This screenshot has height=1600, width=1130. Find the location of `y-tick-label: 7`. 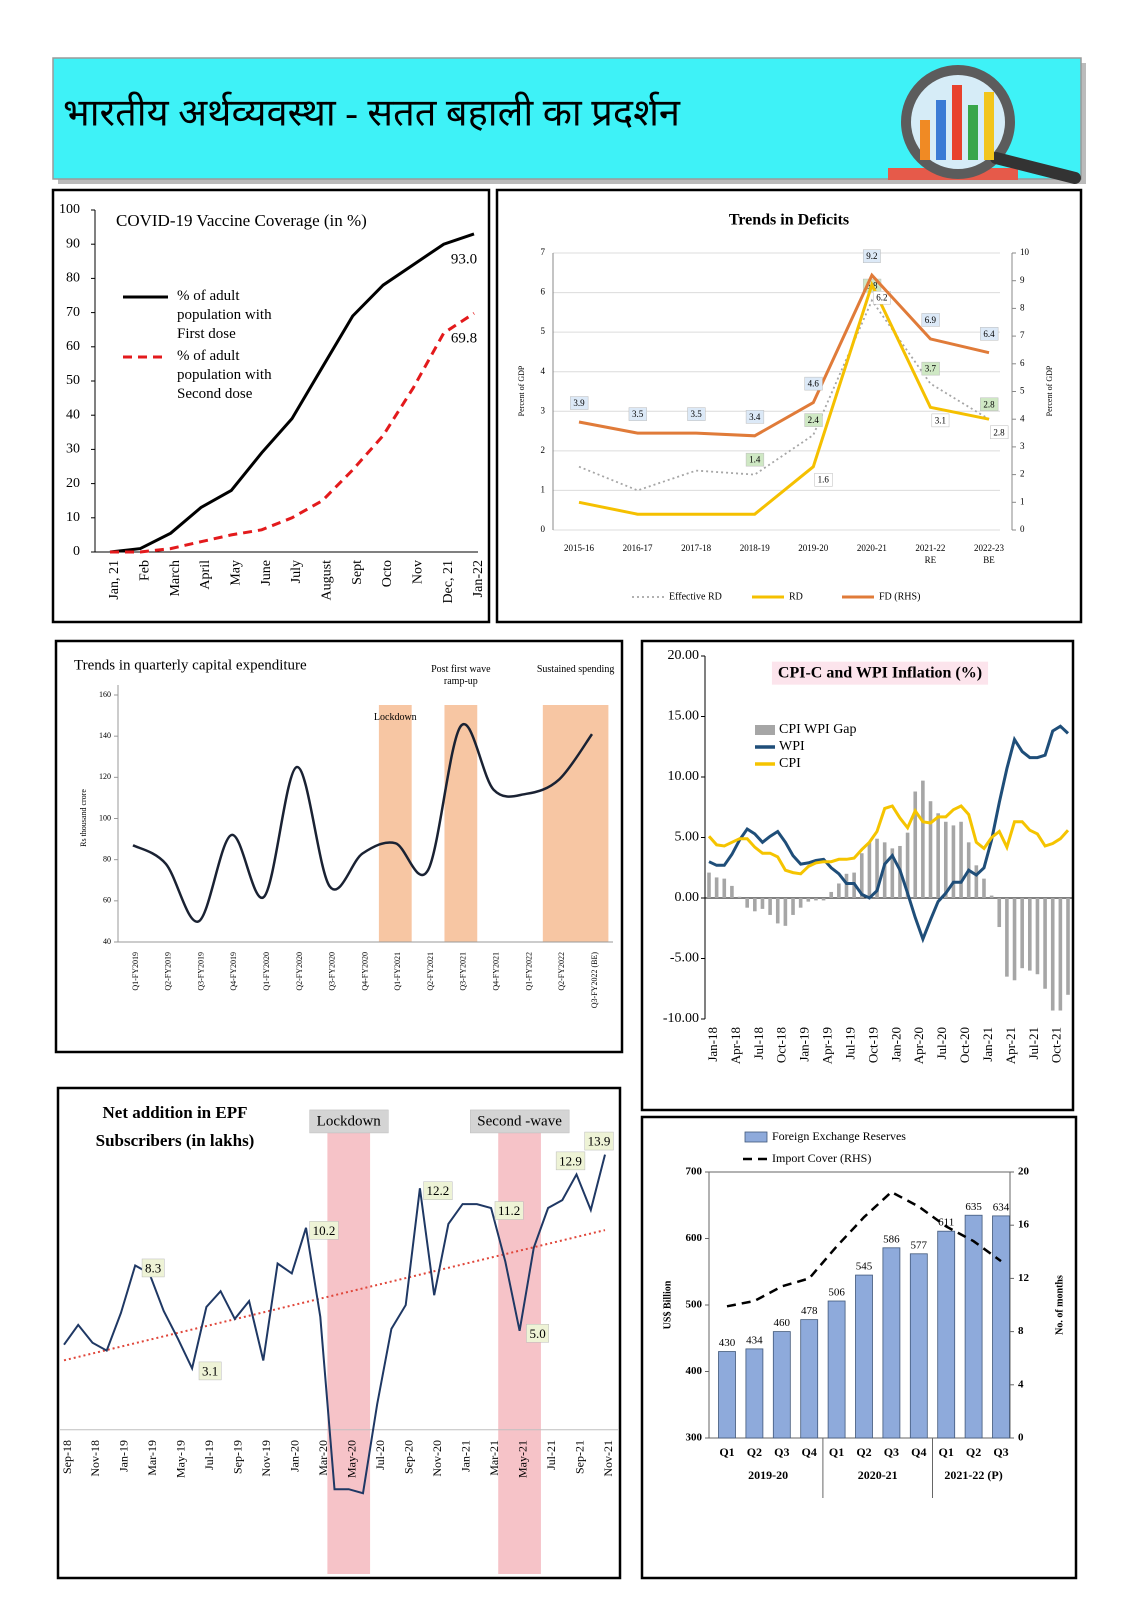

y-tick-label: 7 is located at coordinates (543, 252).